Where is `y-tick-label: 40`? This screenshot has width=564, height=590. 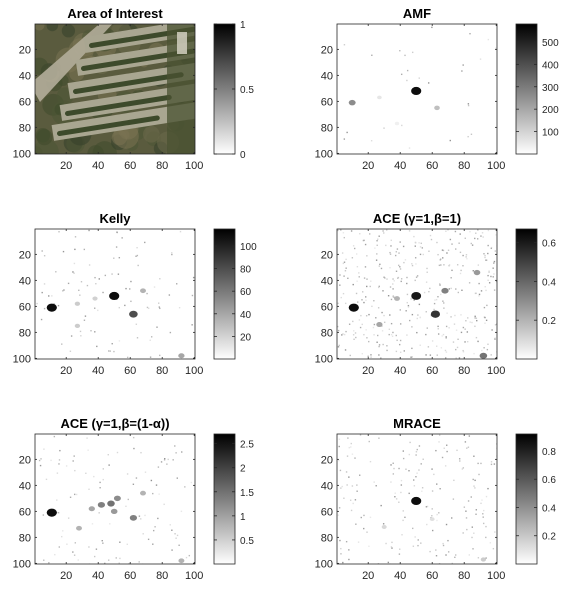 y-tick-label: 40 is located at coordinates (327, 486).